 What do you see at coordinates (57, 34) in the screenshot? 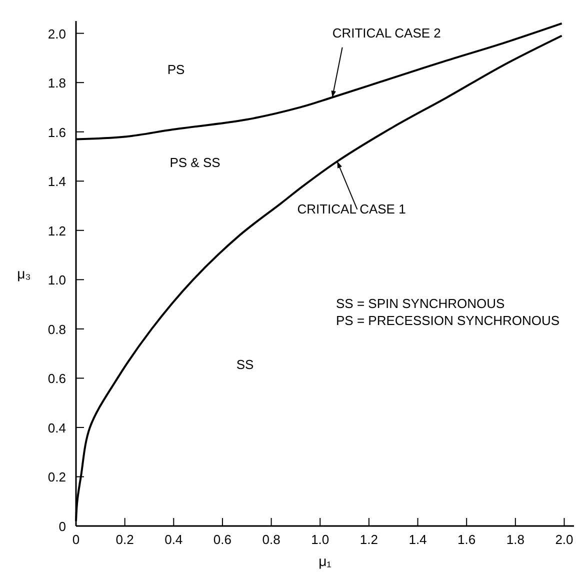
I see `y-tick-label: 2.0` at bounding box center [57, 34].